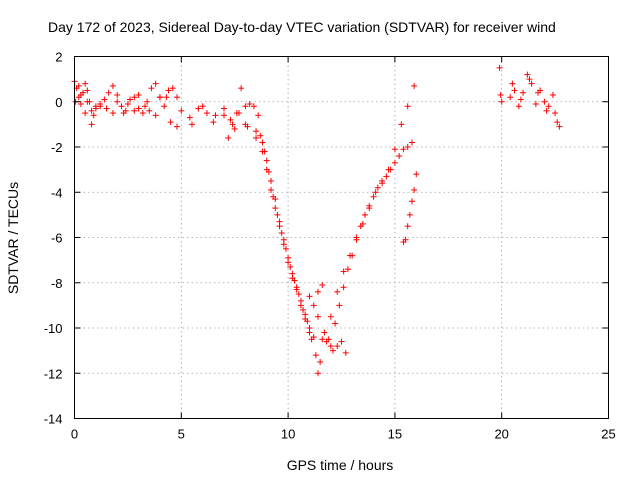  I want to click on y-tick-label: 2, so click(58, 57).